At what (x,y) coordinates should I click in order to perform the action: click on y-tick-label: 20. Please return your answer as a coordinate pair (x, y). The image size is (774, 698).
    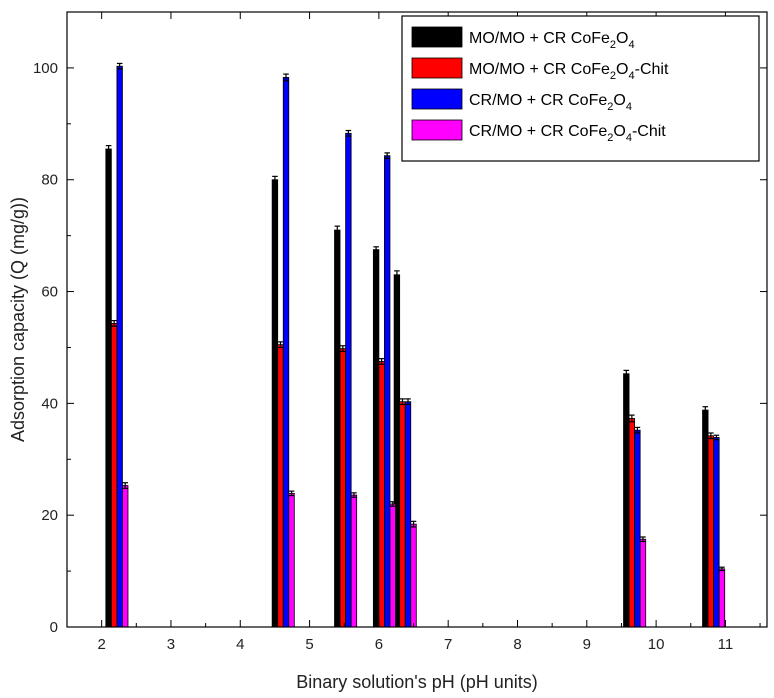
    Looking at the image, I should click on (49, 515).